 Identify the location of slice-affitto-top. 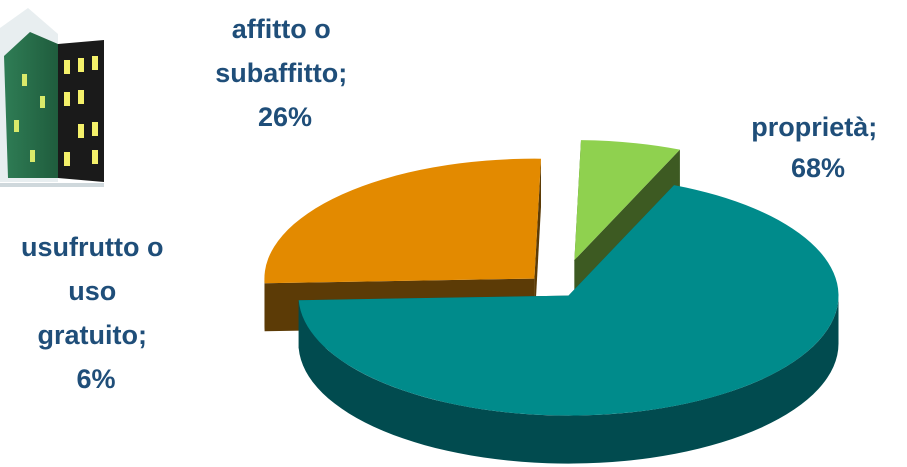
(402, 221).